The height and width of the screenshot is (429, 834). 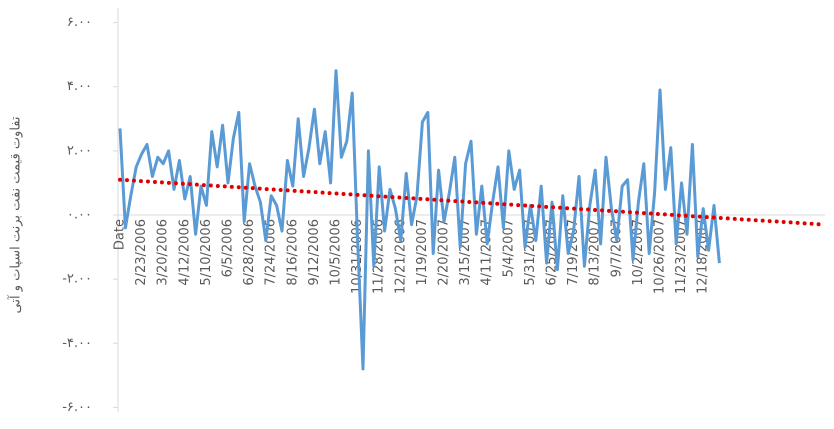 I want to click on x-tick-label: 6/5/2006, so click(x=228, y=248).